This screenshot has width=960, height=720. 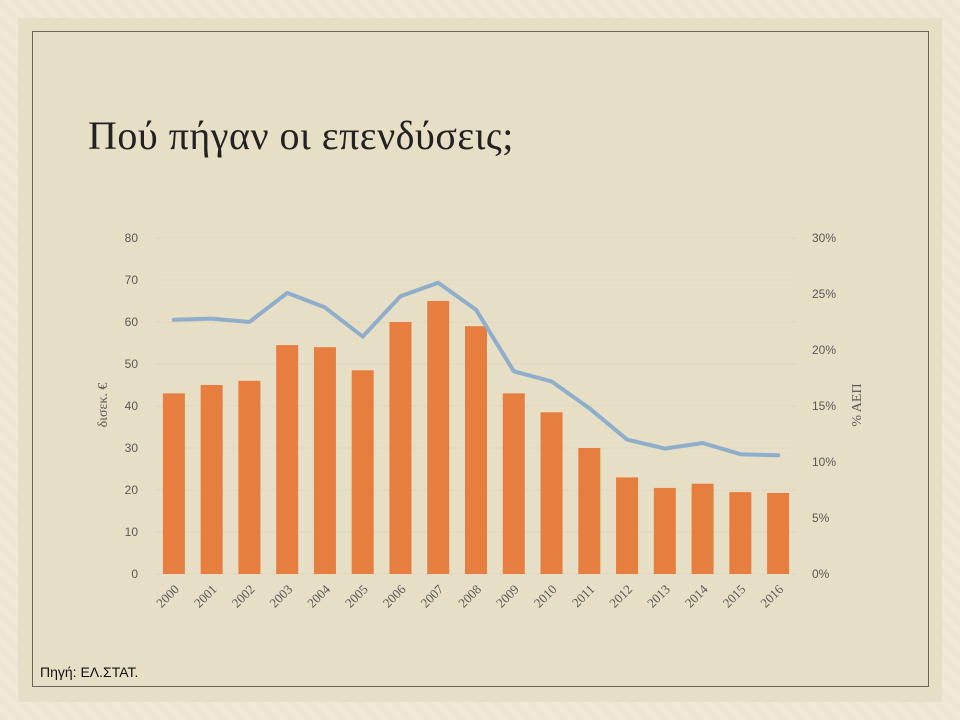 I want to click on y-tick-label-left: 70, so click(x=132, y=280).